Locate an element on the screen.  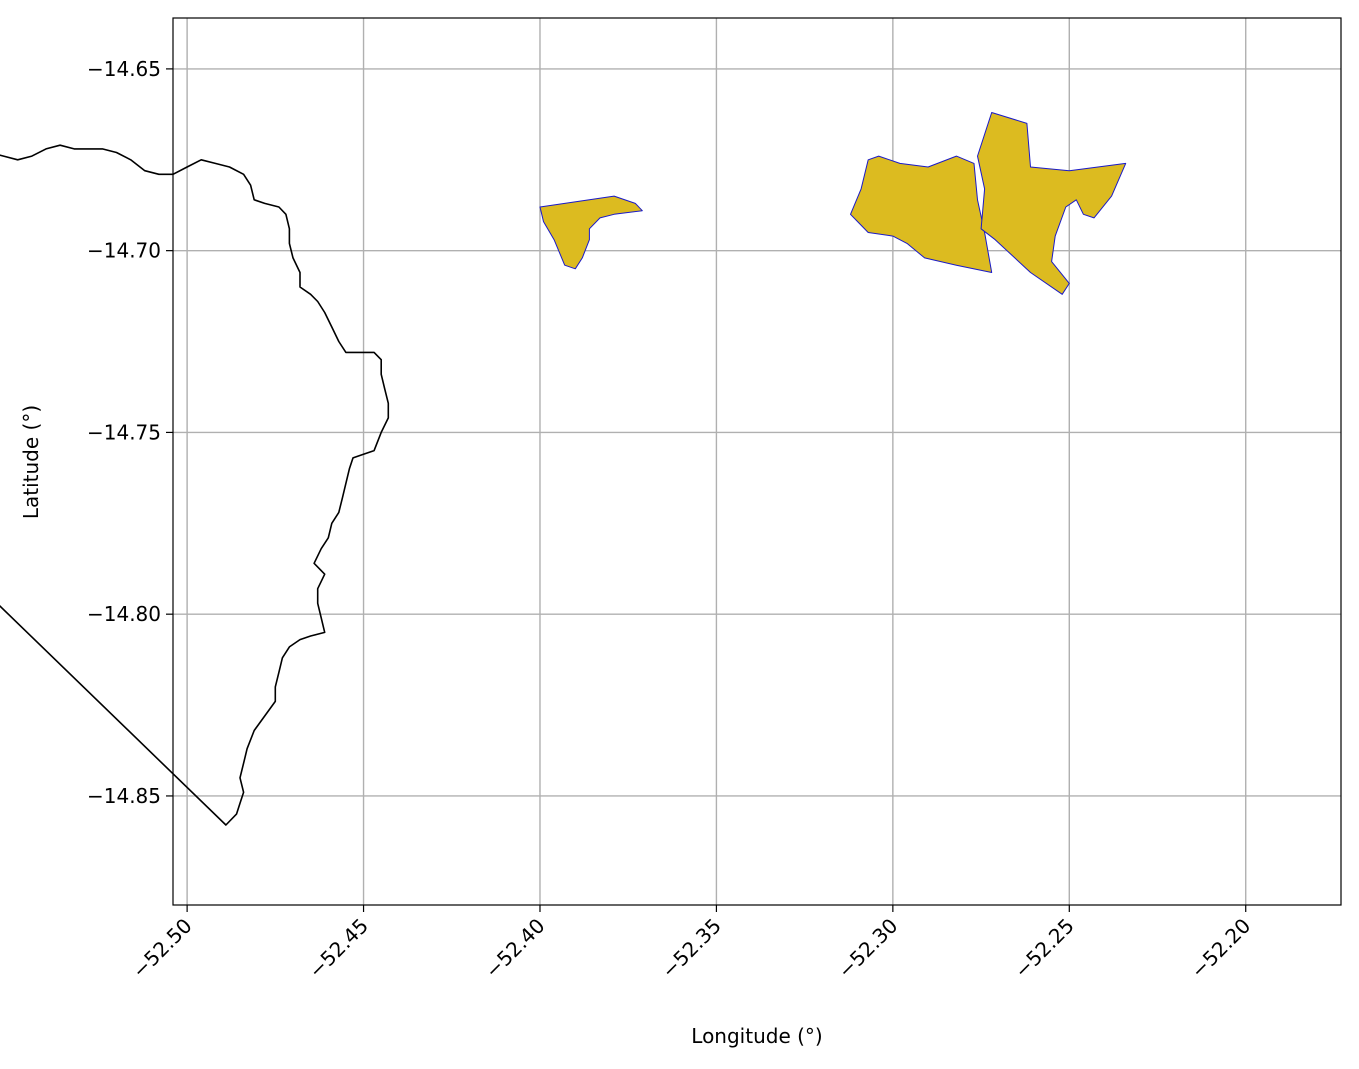
highlighted-regions is located at coordinates (833, 203).